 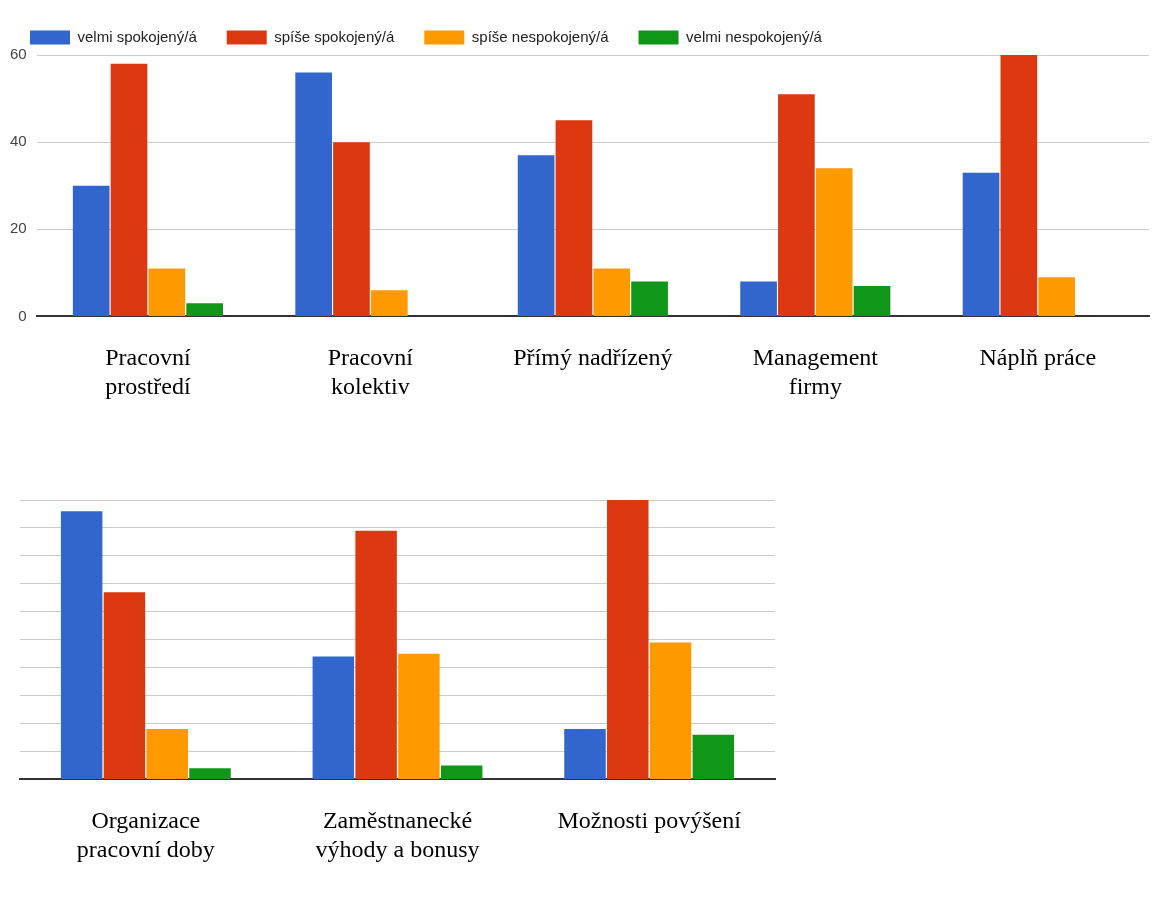 I want to click on x-tick-label: Zaměstnanecké výhody a bonusy, so click(x=397, y=834).